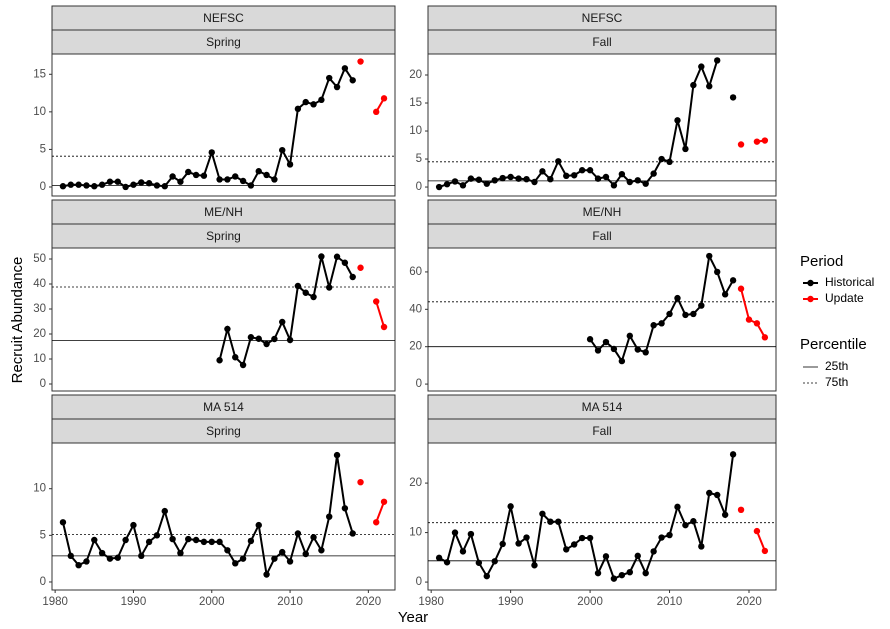  I want to click on x-tick-label: 1980, so click(55, 602).